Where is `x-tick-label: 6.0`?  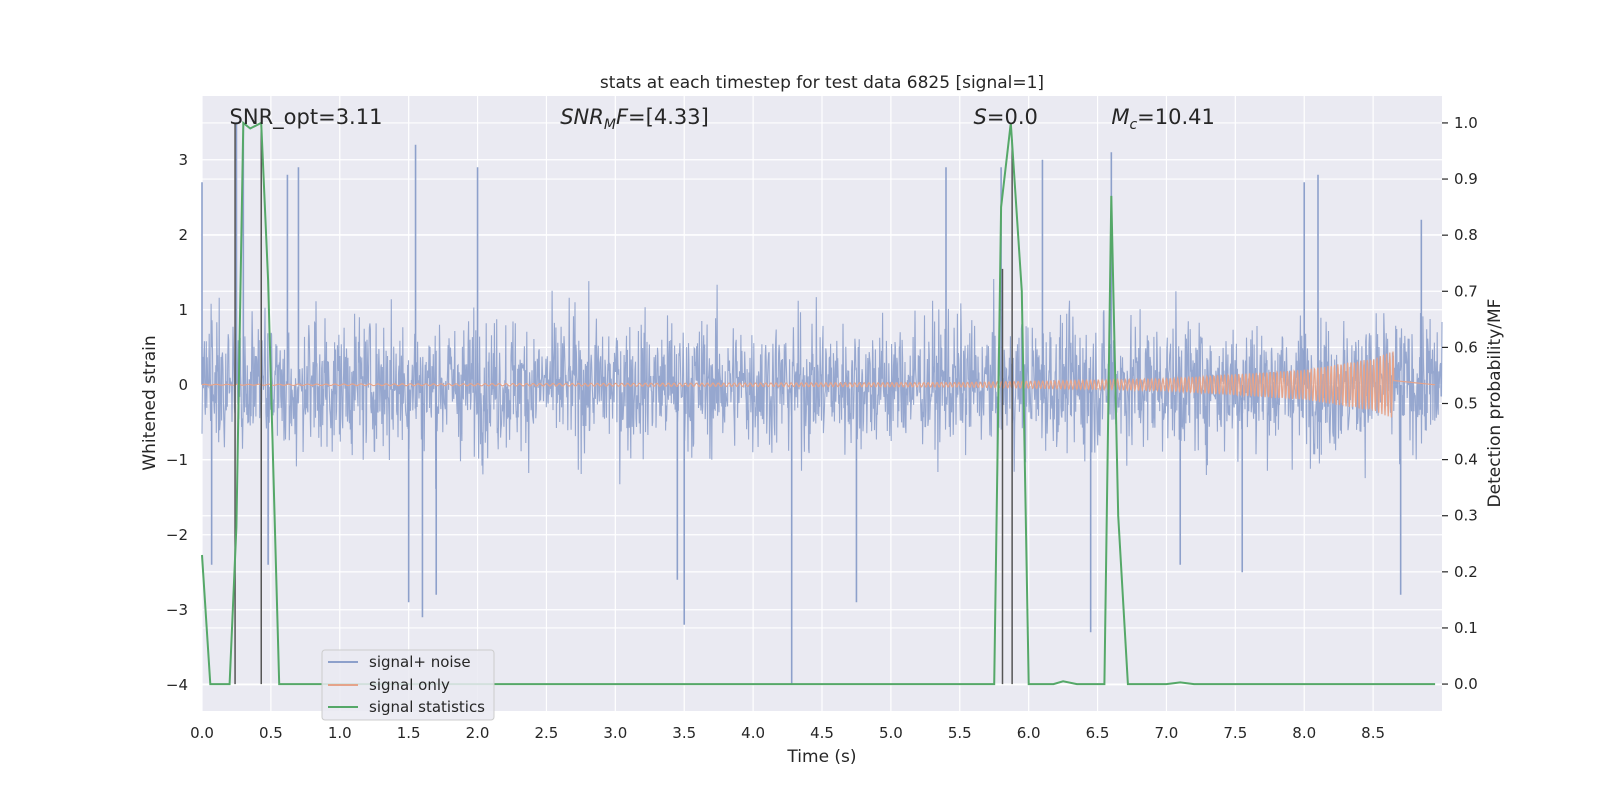 x-tick-label: 6.0 is located at coordinates (1029, 733).